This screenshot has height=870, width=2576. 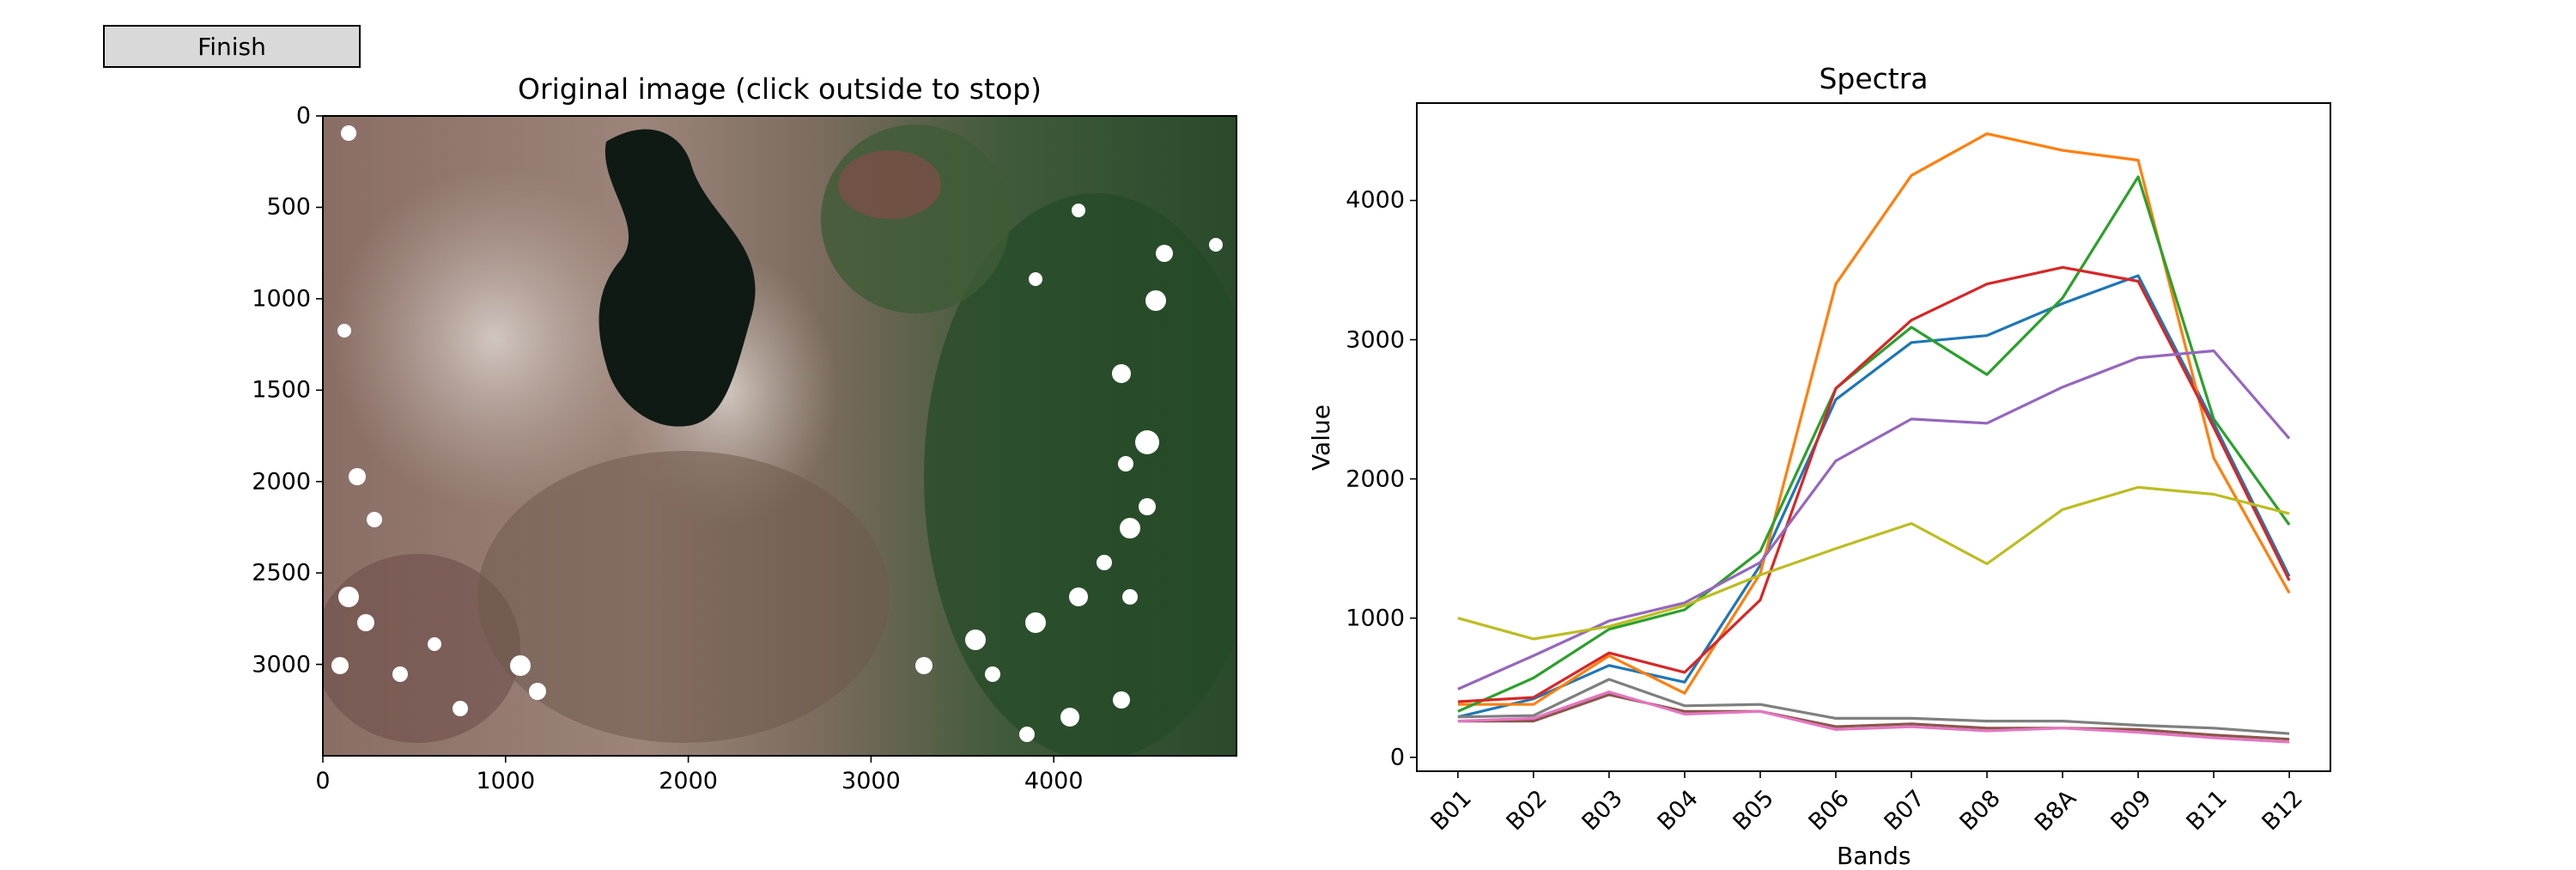 What do you see at coordinates (1375, 618) in the screenshot?
I see `chart-y-tick-label: 1000` at bounding box center [1375, 618].